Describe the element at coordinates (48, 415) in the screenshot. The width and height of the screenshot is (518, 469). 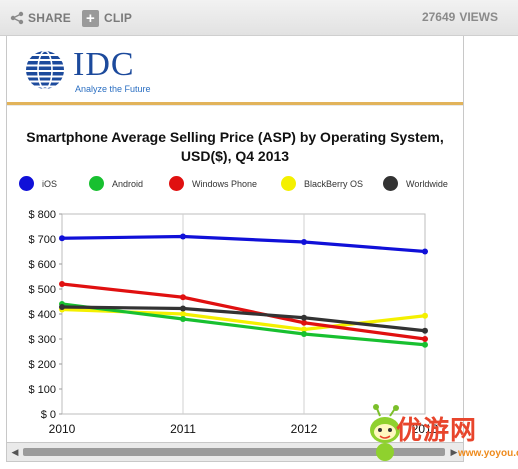
I see `y-tick-label: $ 0` at that location.